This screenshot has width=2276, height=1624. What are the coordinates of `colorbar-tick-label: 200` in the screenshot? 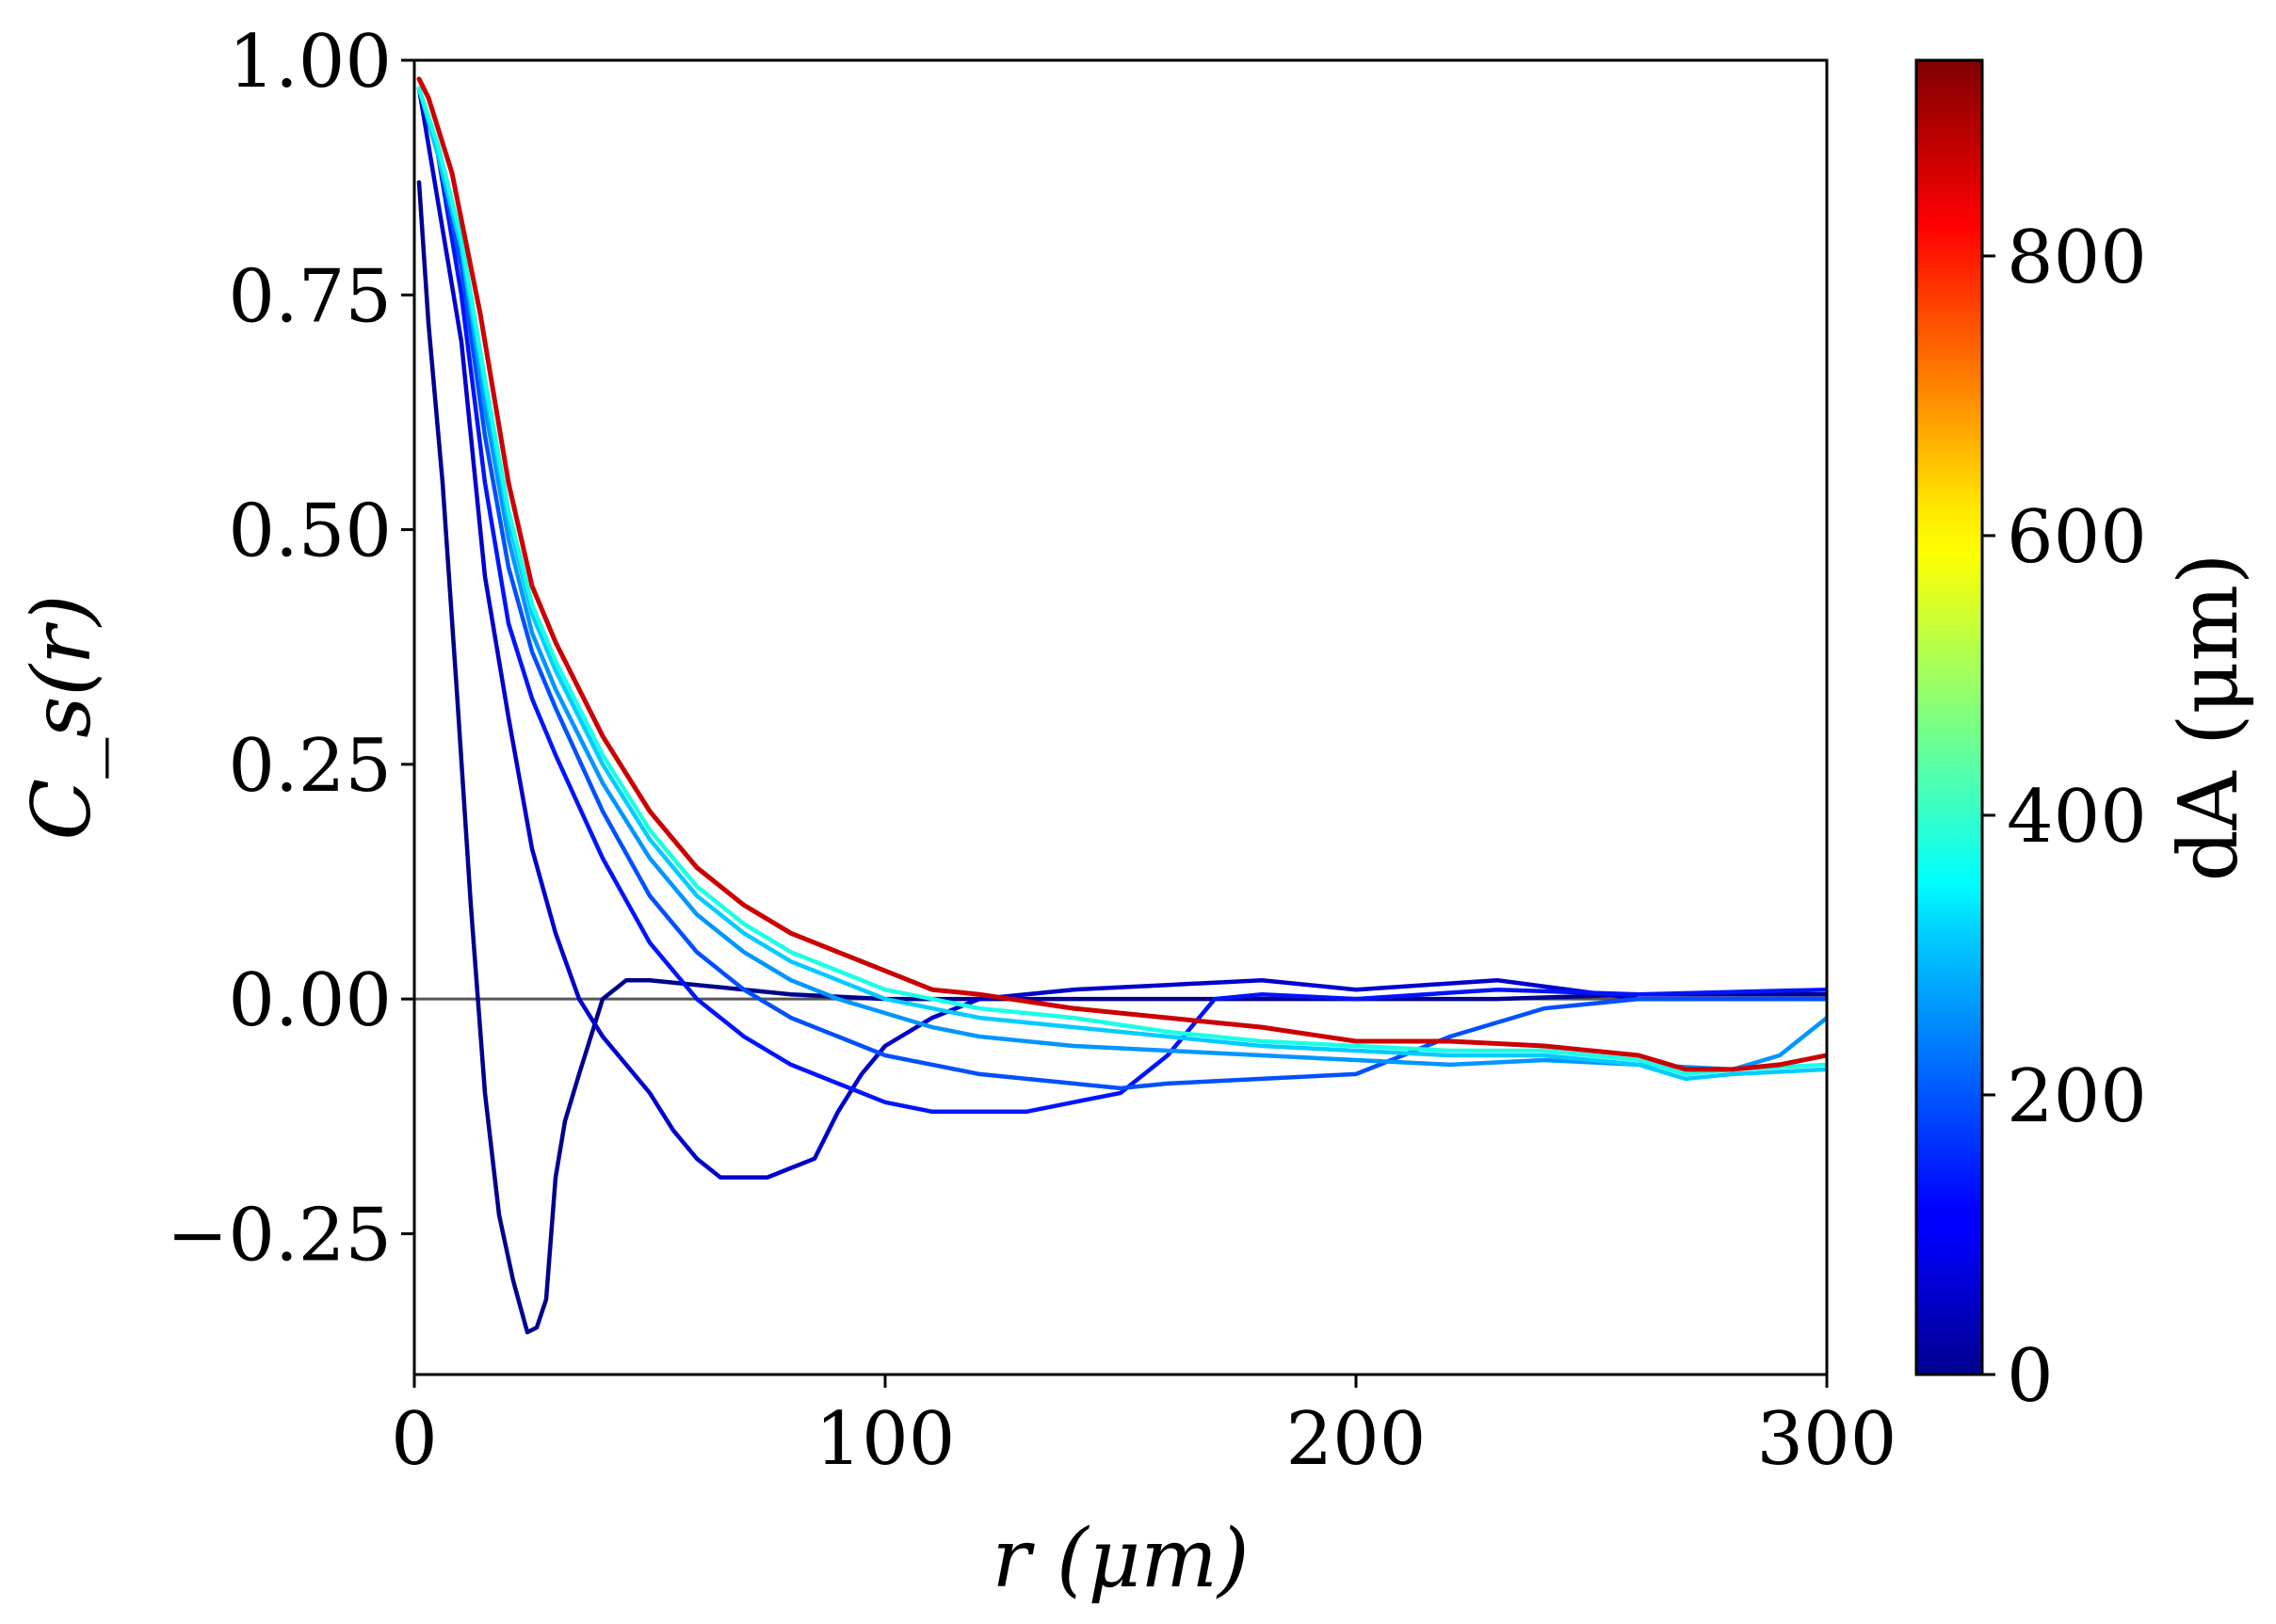 It's located at (2077, 1096).